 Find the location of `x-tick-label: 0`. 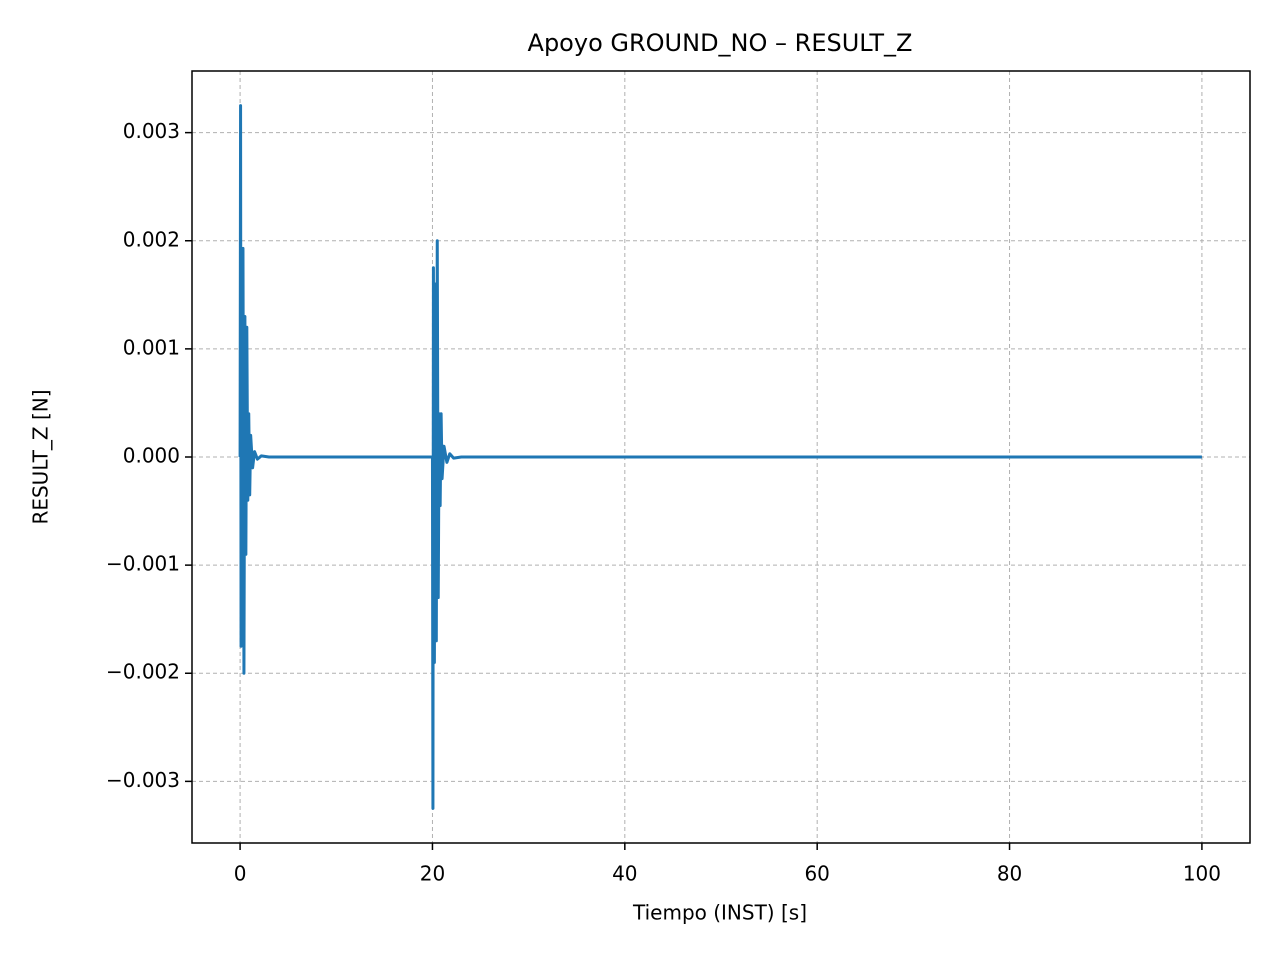

x-tick-label: 0 is located at coordinates (240, 874).